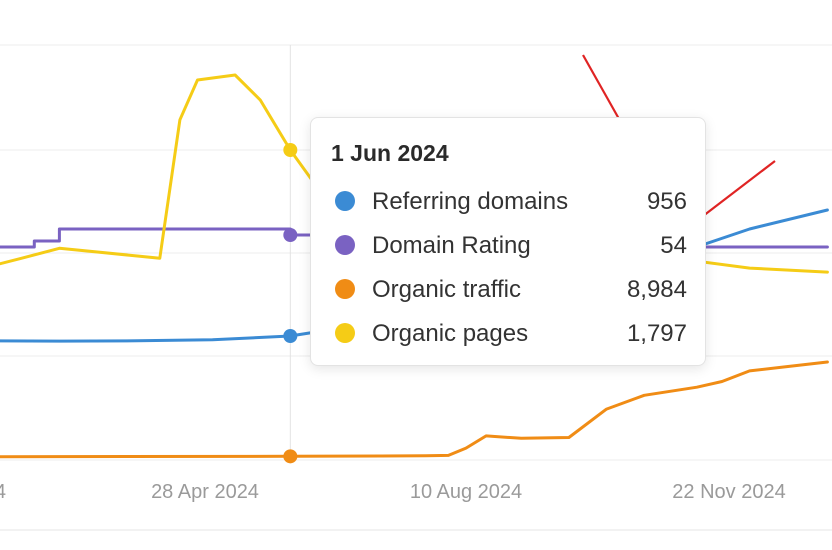 The width and height of the screenshot is (832, 550). Describe the element at coordinates (666, 201) in the screenshot. I see `tooltip-row-value: 956` at that location.